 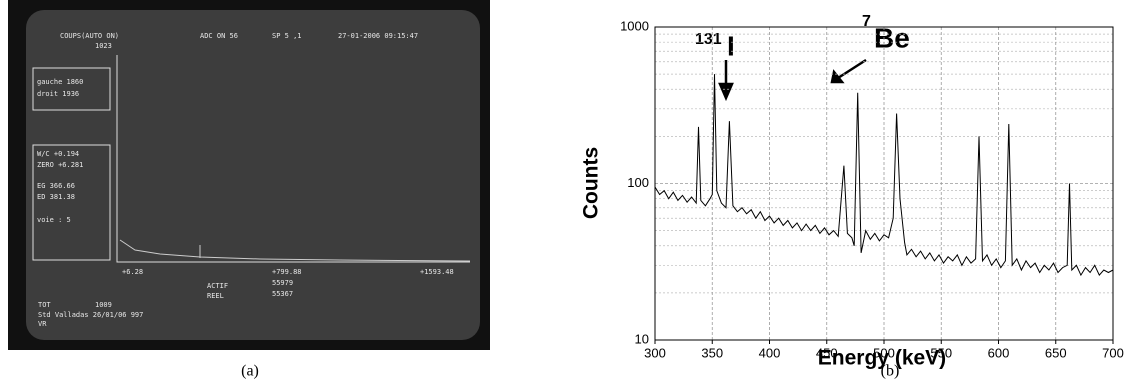 What do you see at coordinates (634, 25) in the screenshot?
I see `y-tick-label: 1000` at bounding box center [634, 25].